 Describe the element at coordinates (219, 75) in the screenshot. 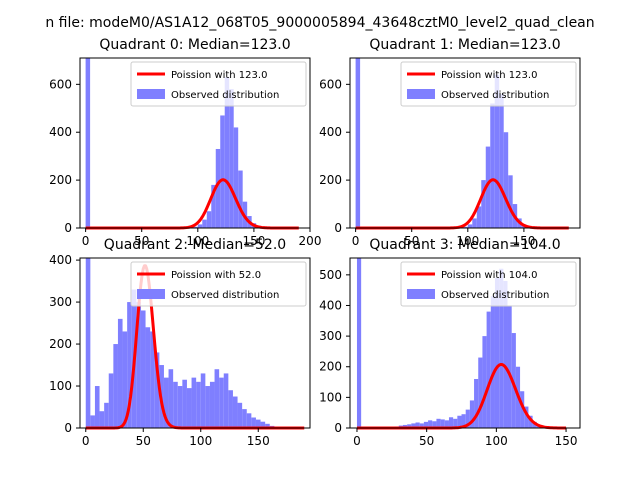

I see `legend-label-poisson: Poission with 123.0` at that location.